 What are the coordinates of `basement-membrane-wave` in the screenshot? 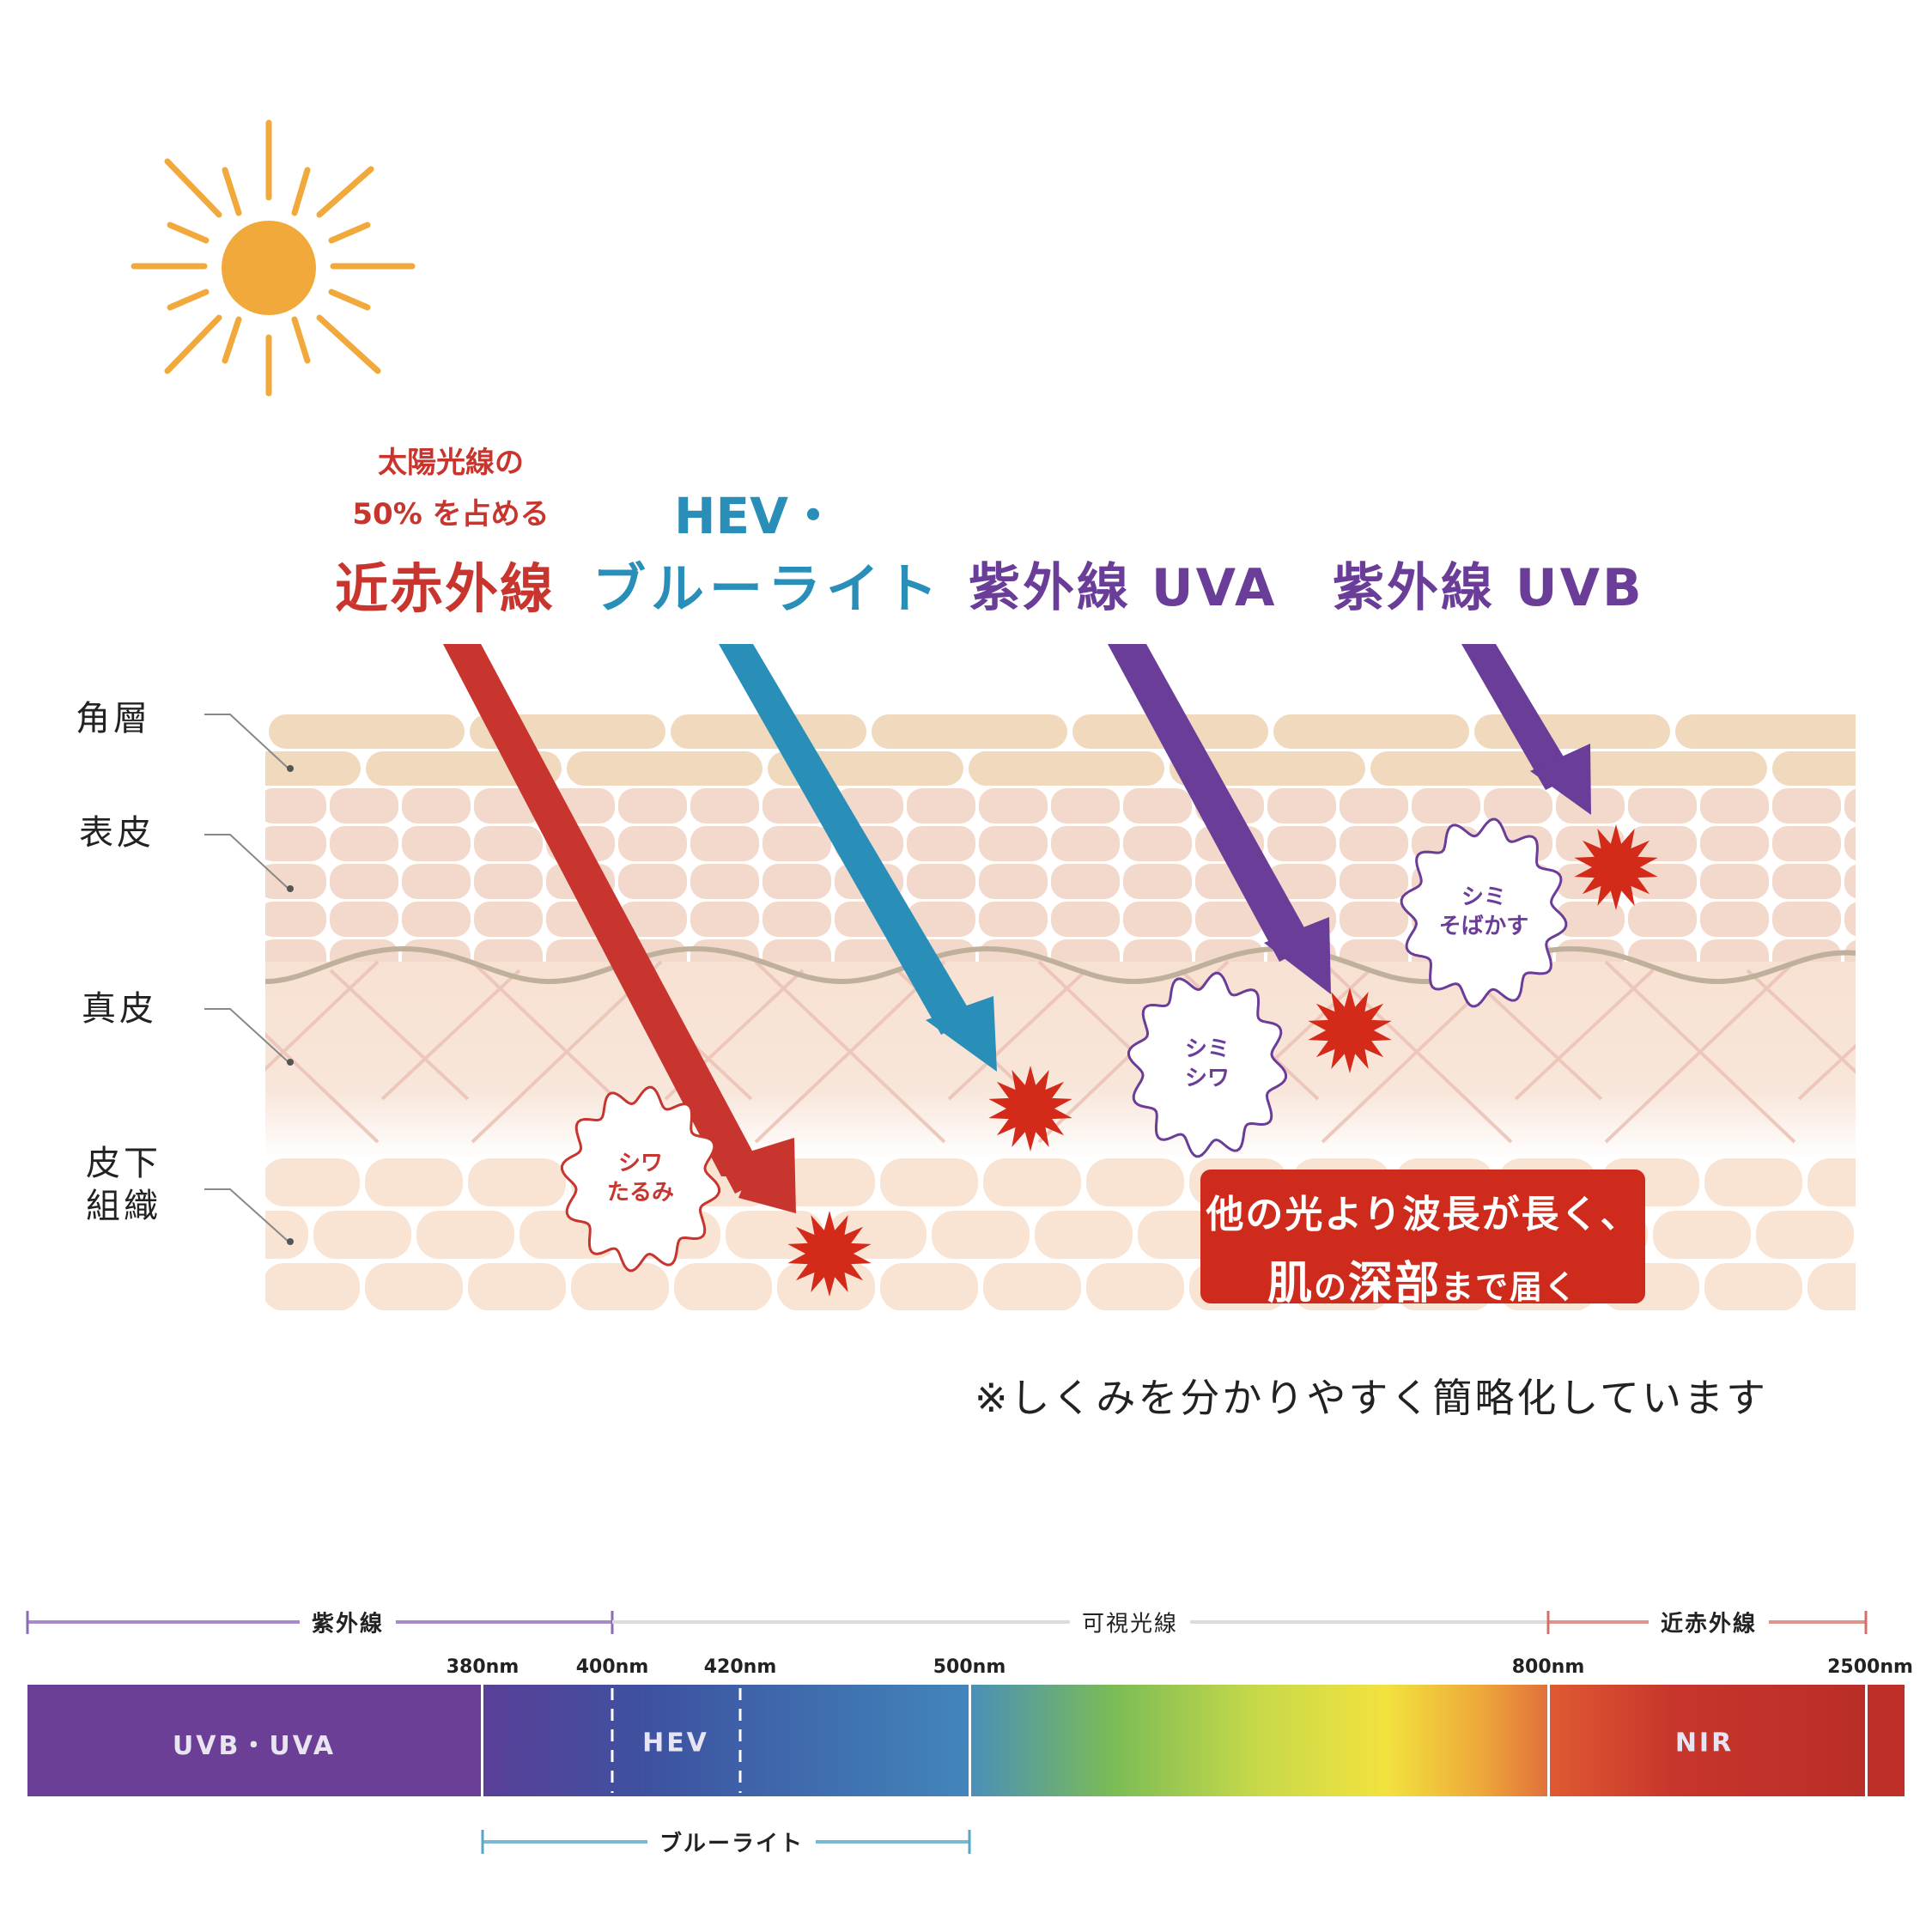 It's located at (1060, 965).